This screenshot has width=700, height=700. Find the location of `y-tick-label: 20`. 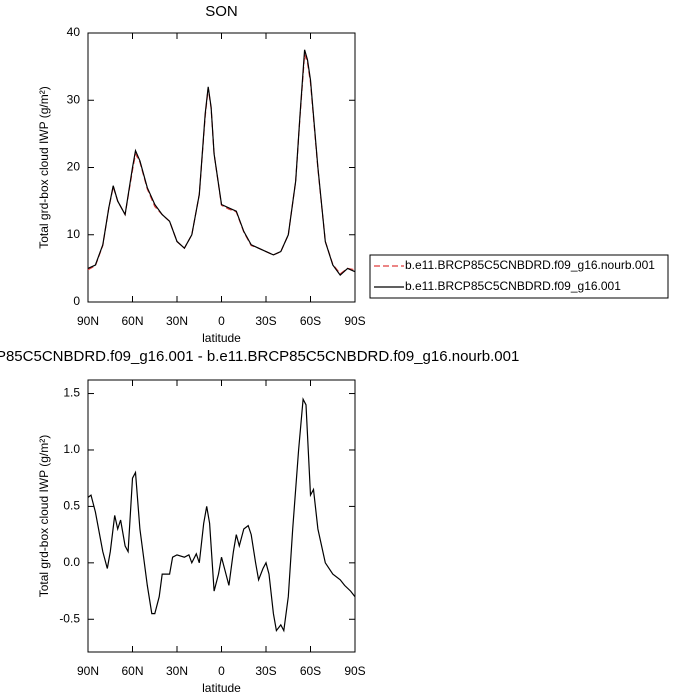

y-tick-label: 20 is located at coordinates (74, 167).